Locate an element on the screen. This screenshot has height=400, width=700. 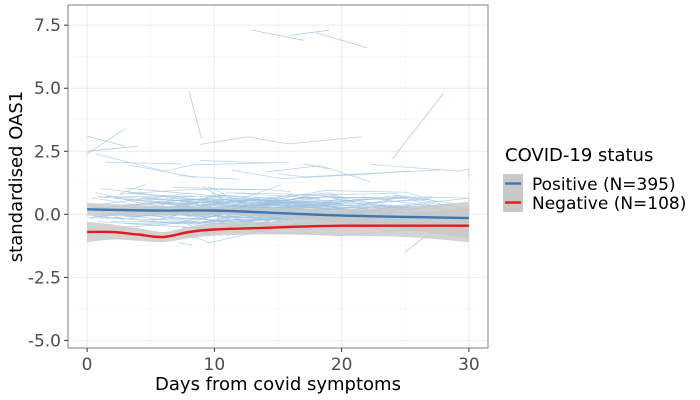
y-tick-label: 5.0 is located at coordinates (47, 89).